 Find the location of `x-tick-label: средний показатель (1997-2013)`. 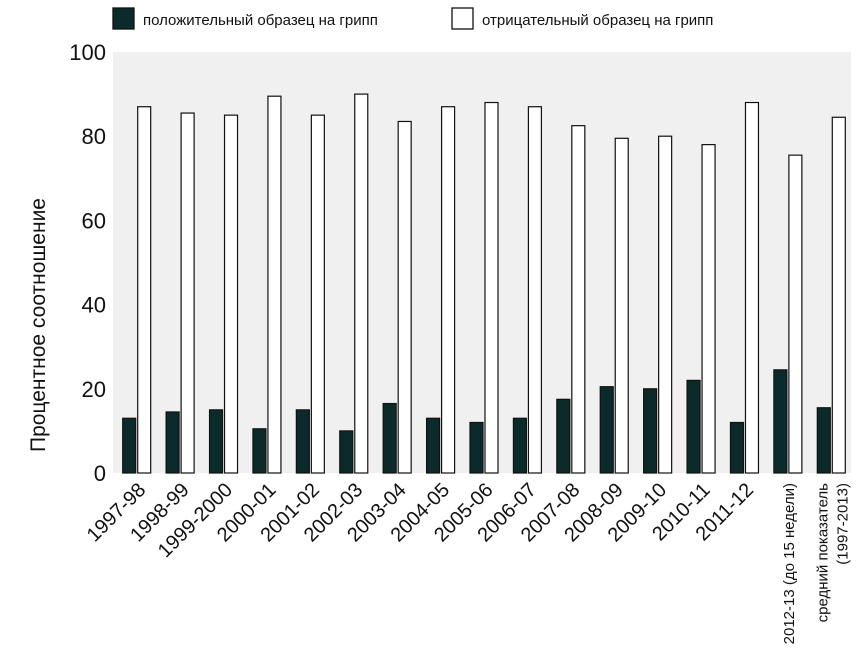

x-tick-label: средний показатель (1997-2013) is located at coordinates (832, 553).